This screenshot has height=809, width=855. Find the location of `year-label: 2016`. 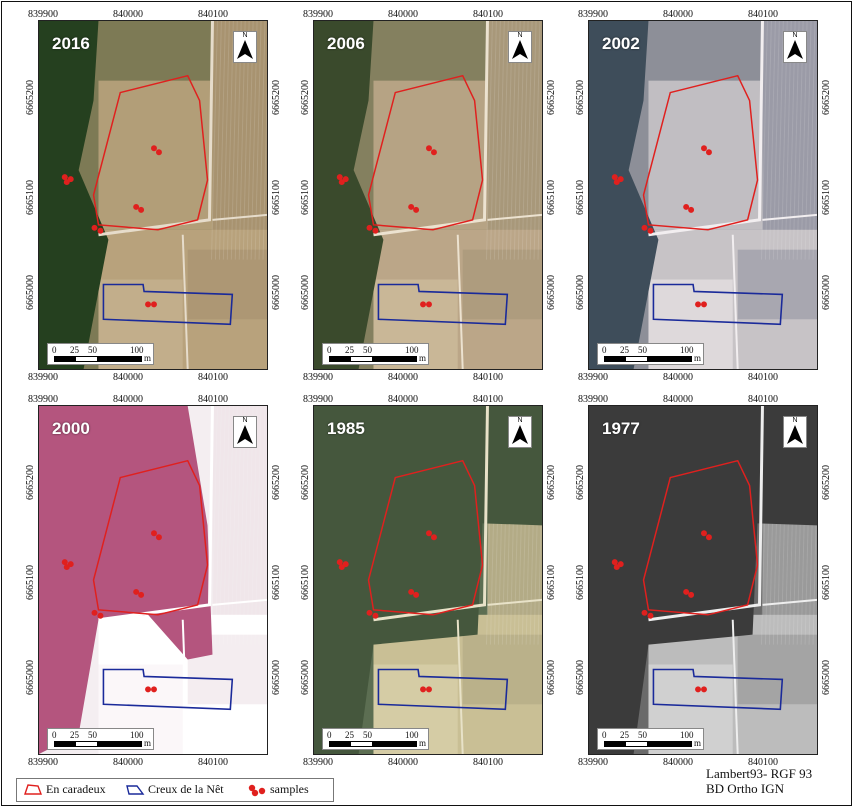

year-label: 2016 is located at coordinates (71, 43).